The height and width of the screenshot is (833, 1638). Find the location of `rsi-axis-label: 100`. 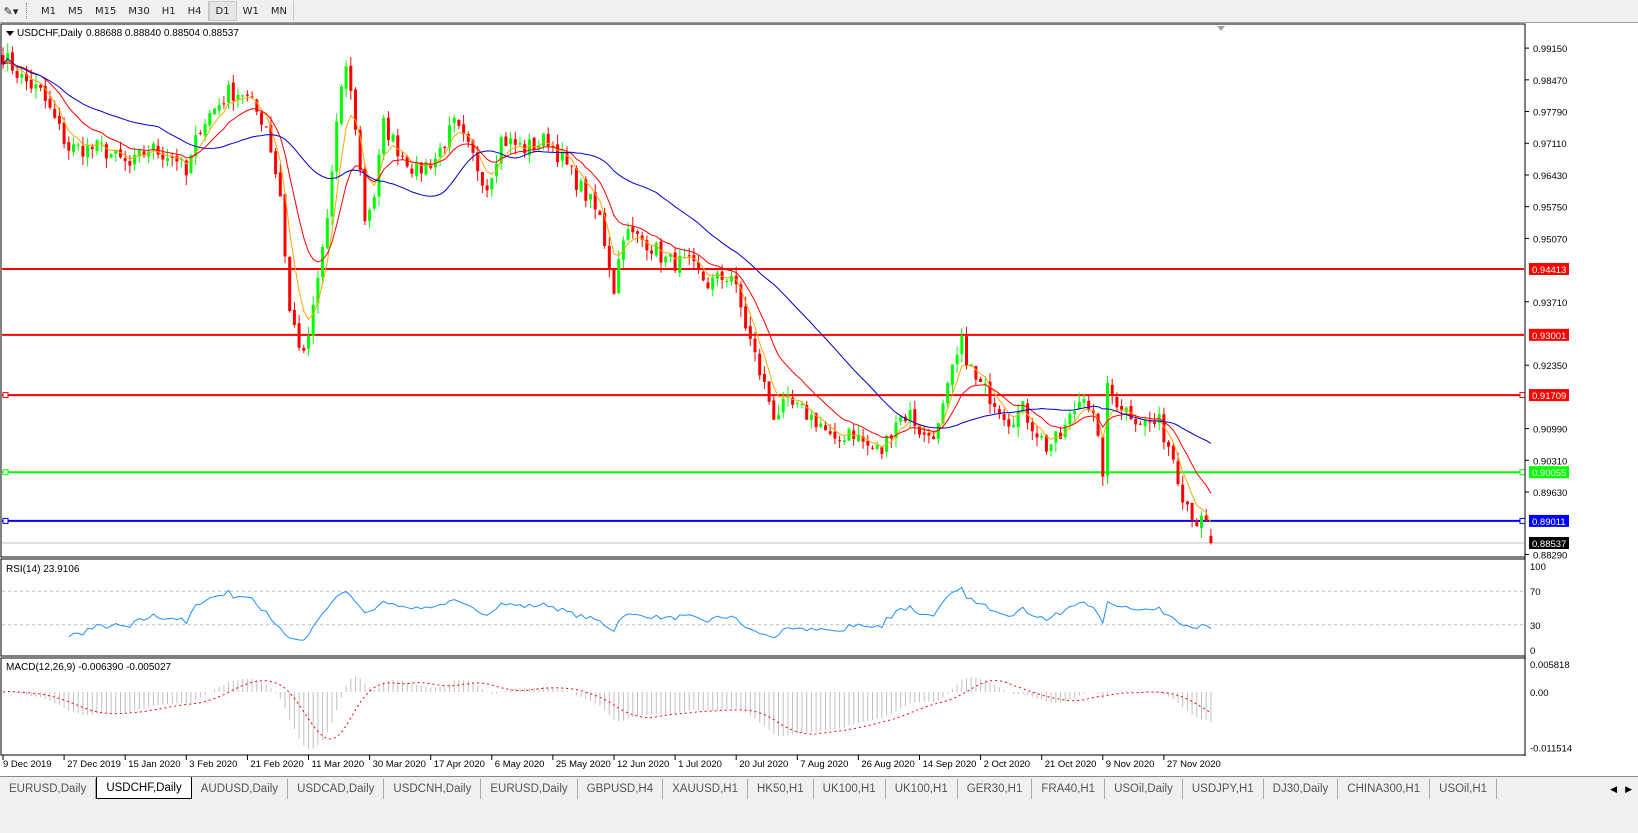

rsi-axis-label: 100 is located at coordinates (1538, 567).